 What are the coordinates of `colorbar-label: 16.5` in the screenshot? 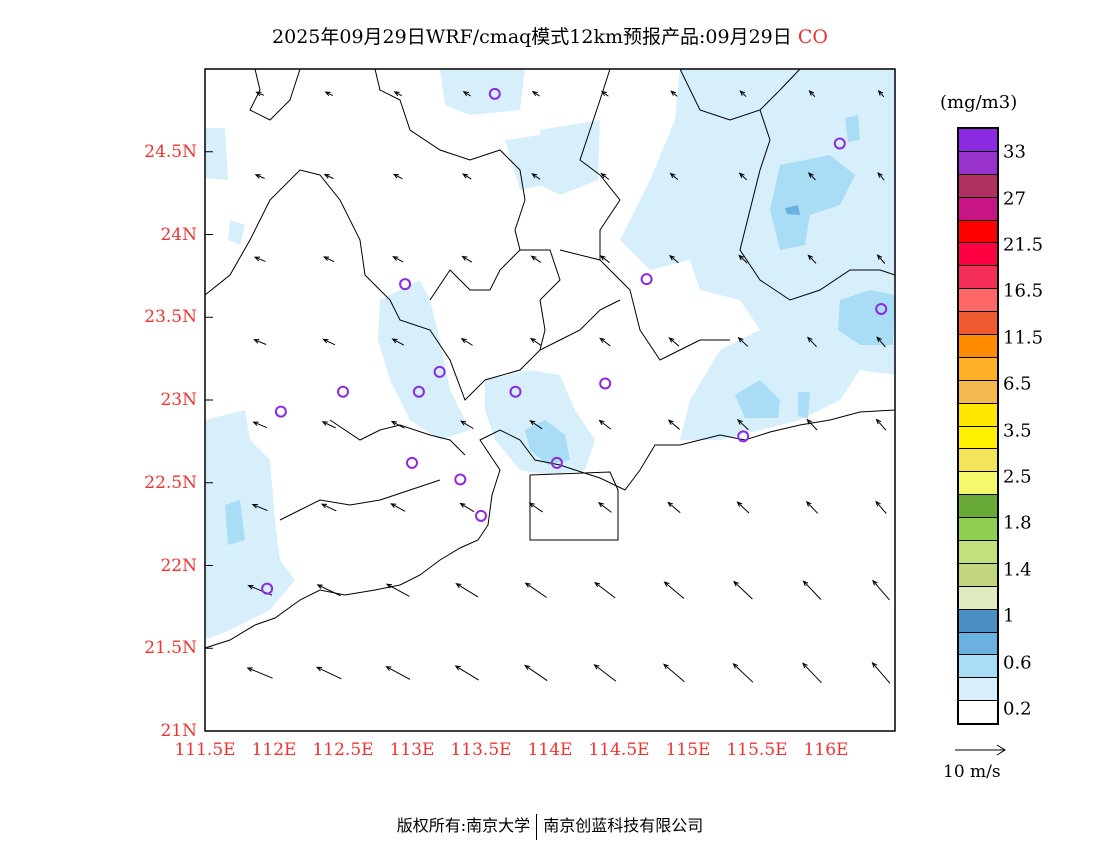 It's located at (1023, 291).